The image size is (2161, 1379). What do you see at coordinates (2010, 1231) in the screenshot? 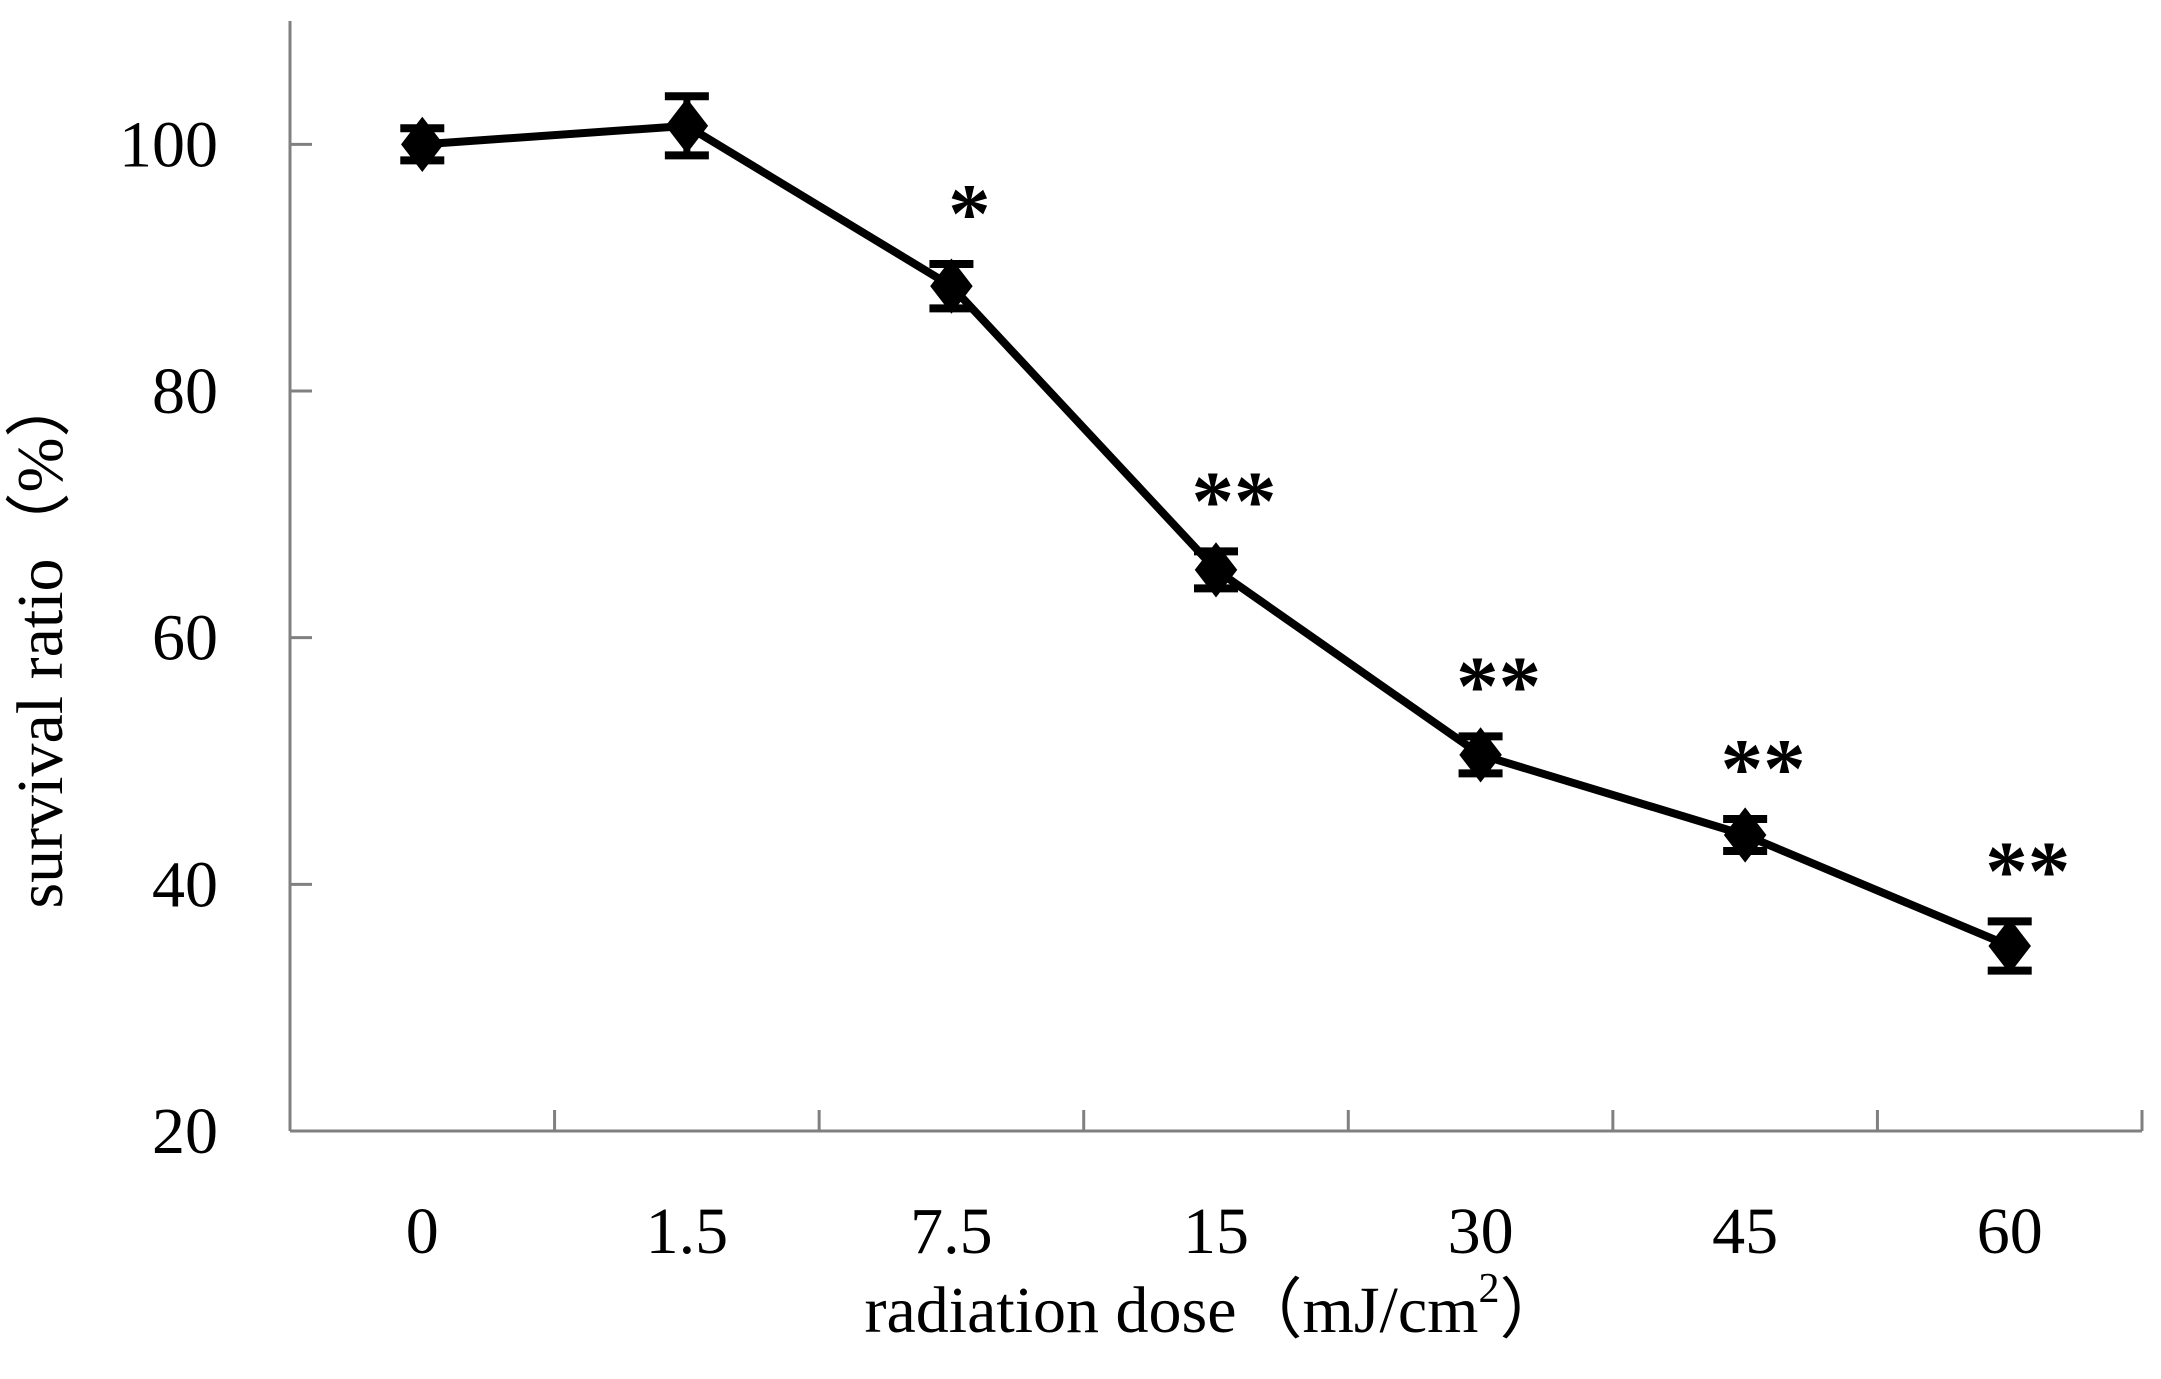
I see `x-tick-label: 60` at bounding box center [2010, 1231].